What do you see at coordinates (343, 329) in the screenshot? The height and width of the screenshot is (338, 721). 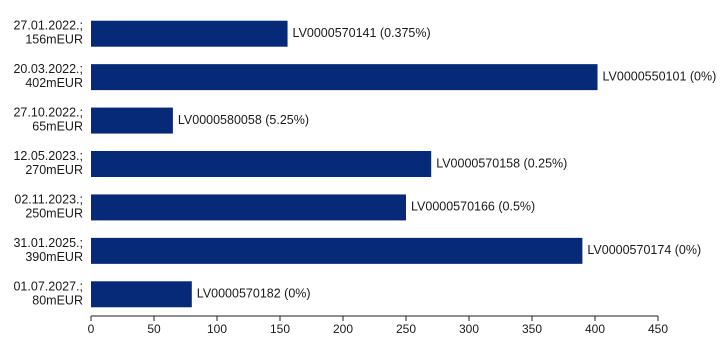 I see `x-tick-label: 200` at bounding box center [343, 329].